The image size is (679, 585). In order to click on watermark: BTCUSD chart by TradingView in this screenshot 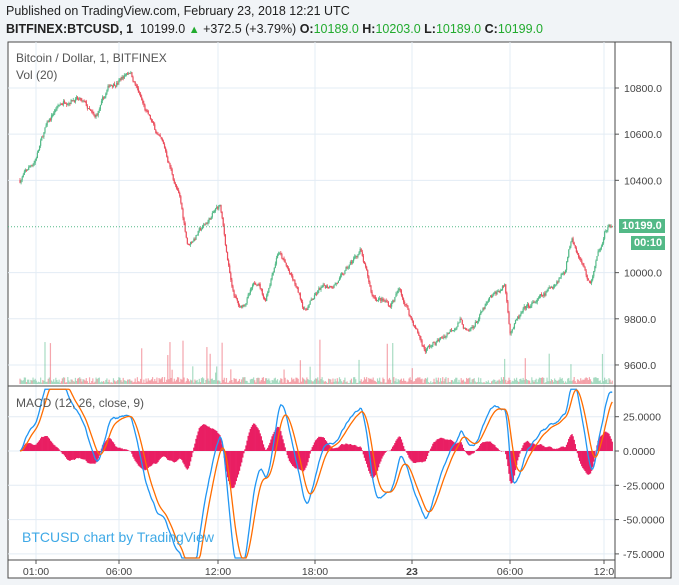, I will do `click(118, 537)`.